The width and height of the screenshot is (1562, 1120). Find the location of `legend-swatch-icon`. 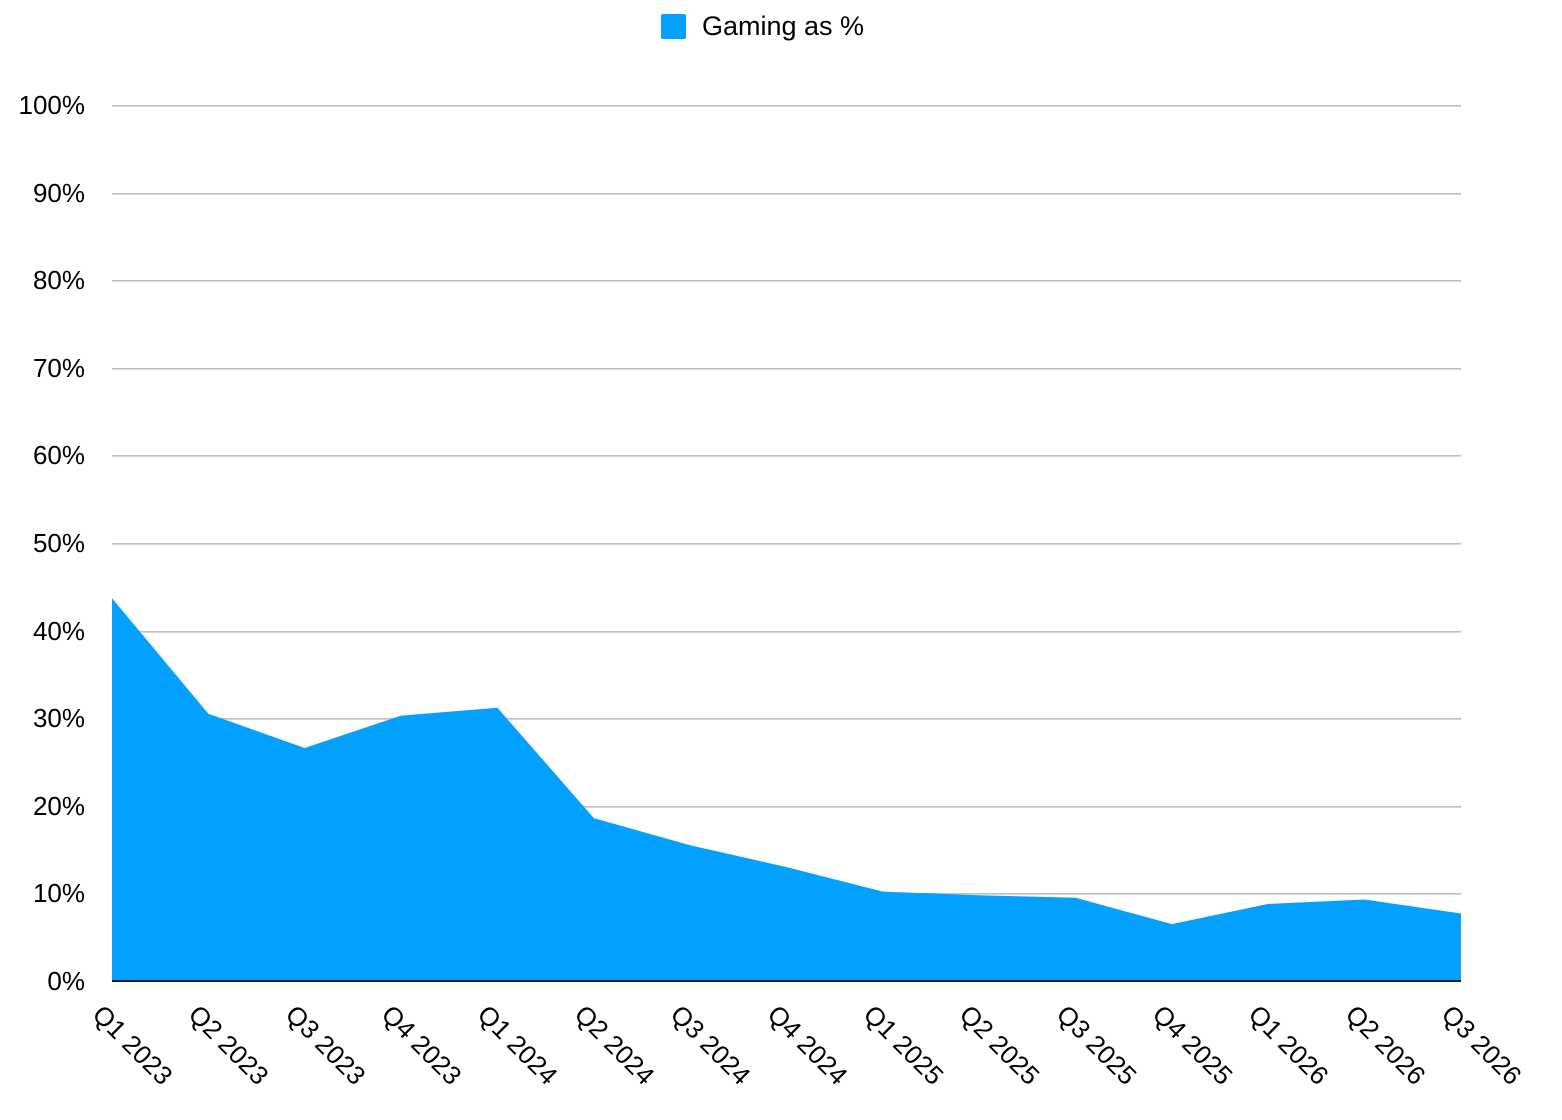

legend-swatch-icon is located at coordinates (673, 26).